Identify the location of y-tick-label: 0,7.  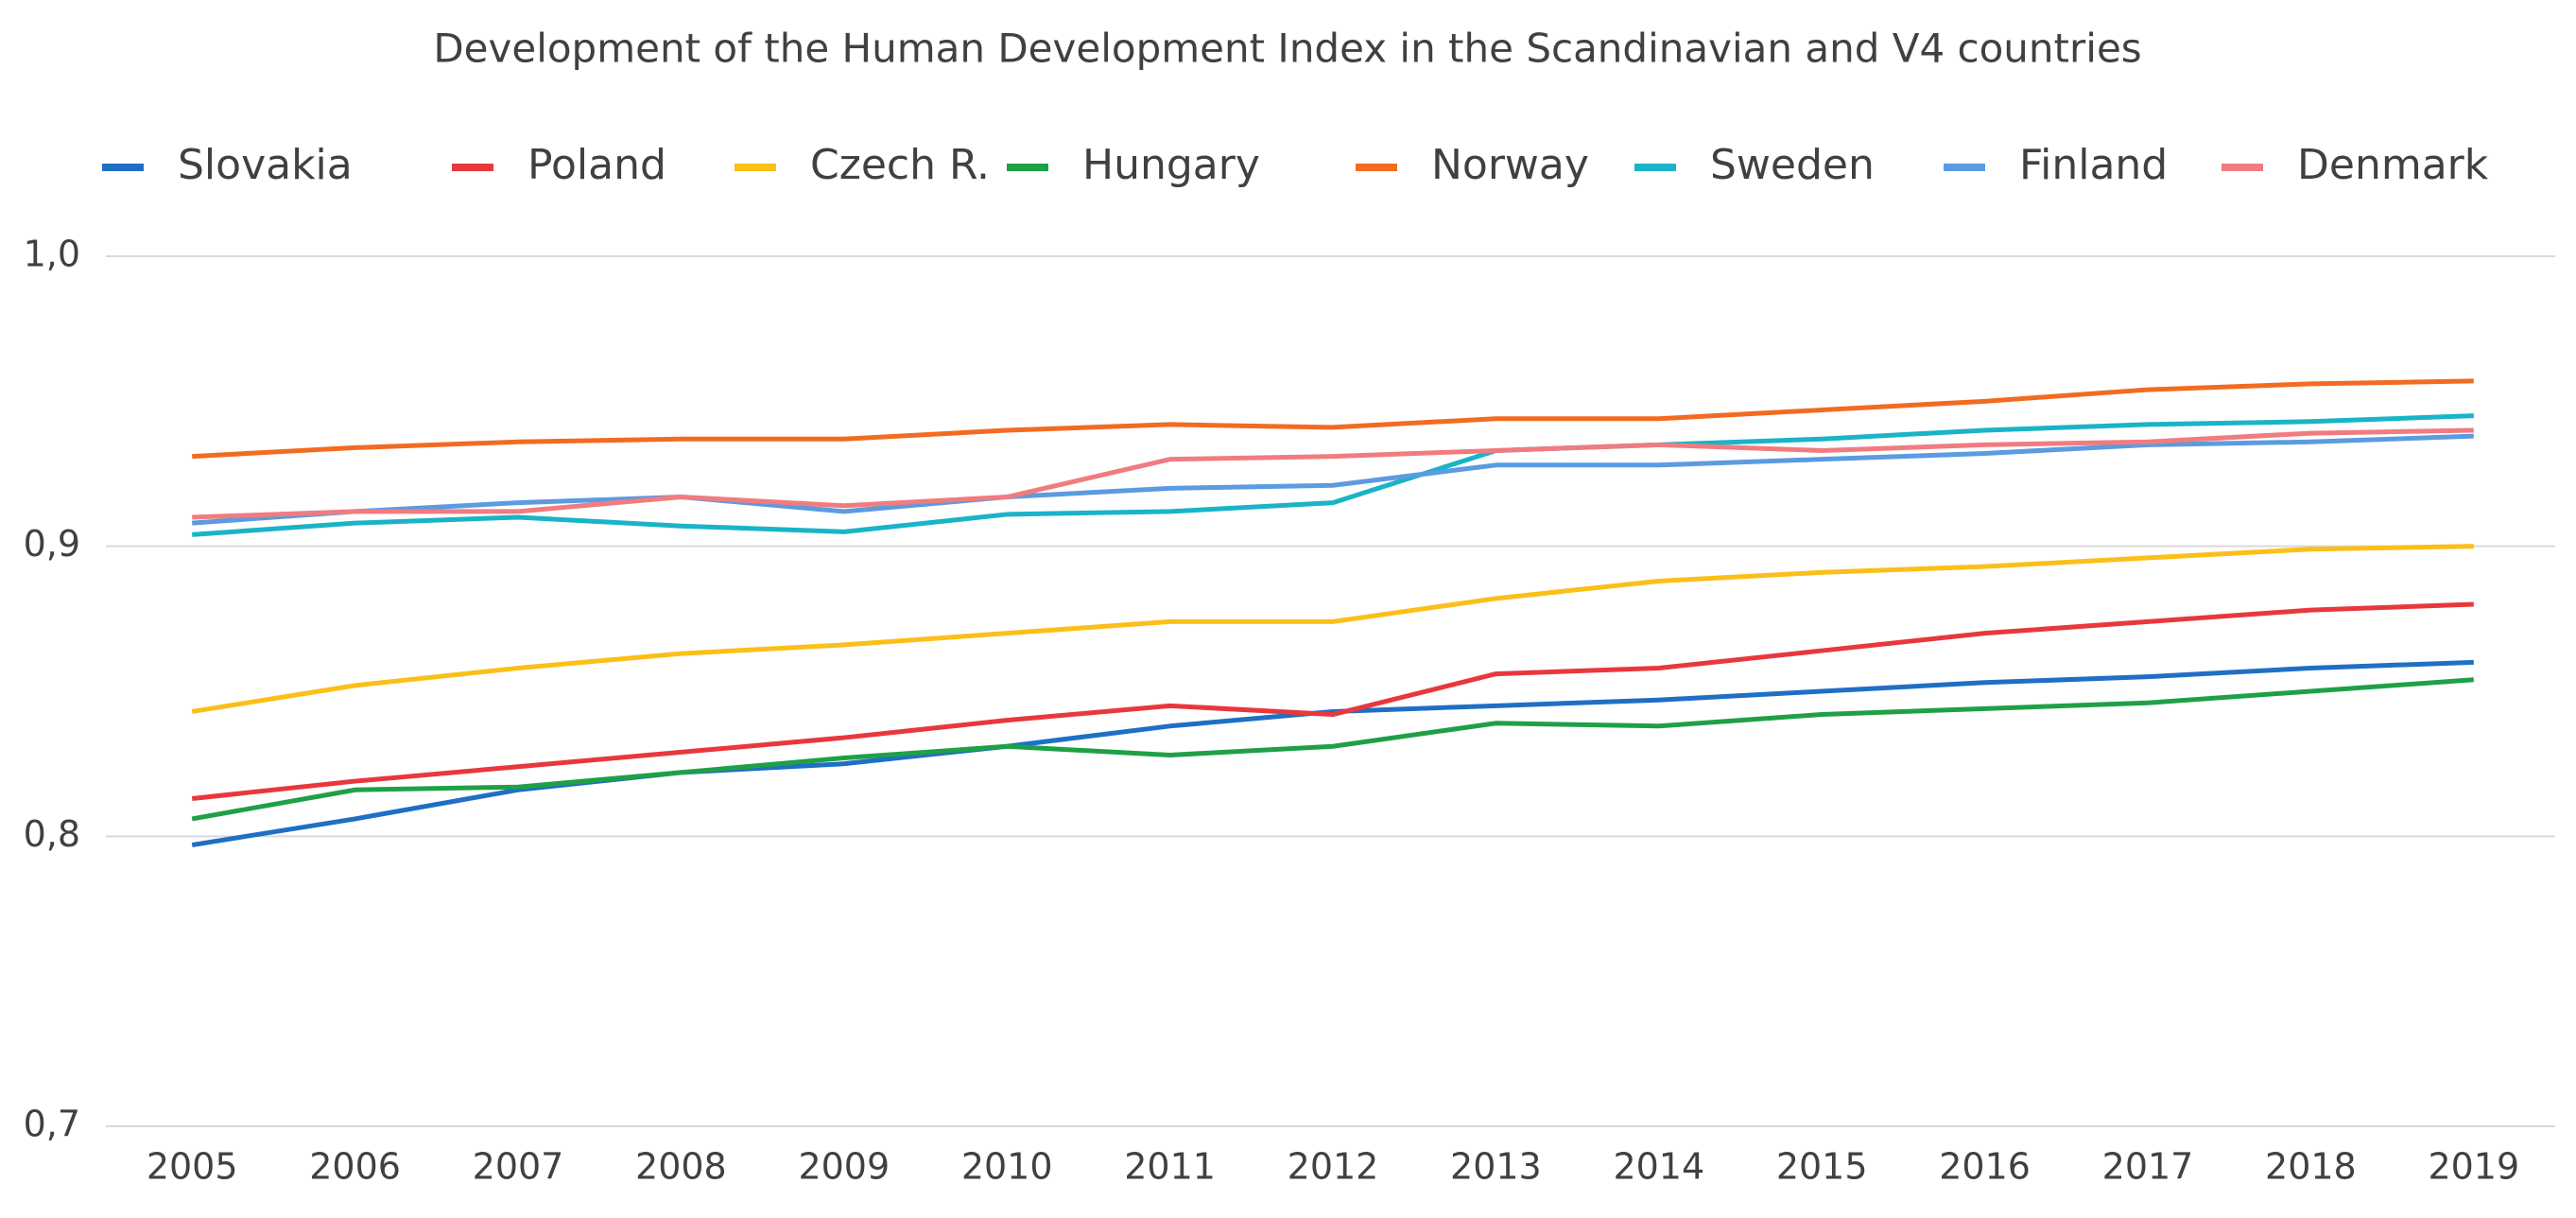
(52, 1124).